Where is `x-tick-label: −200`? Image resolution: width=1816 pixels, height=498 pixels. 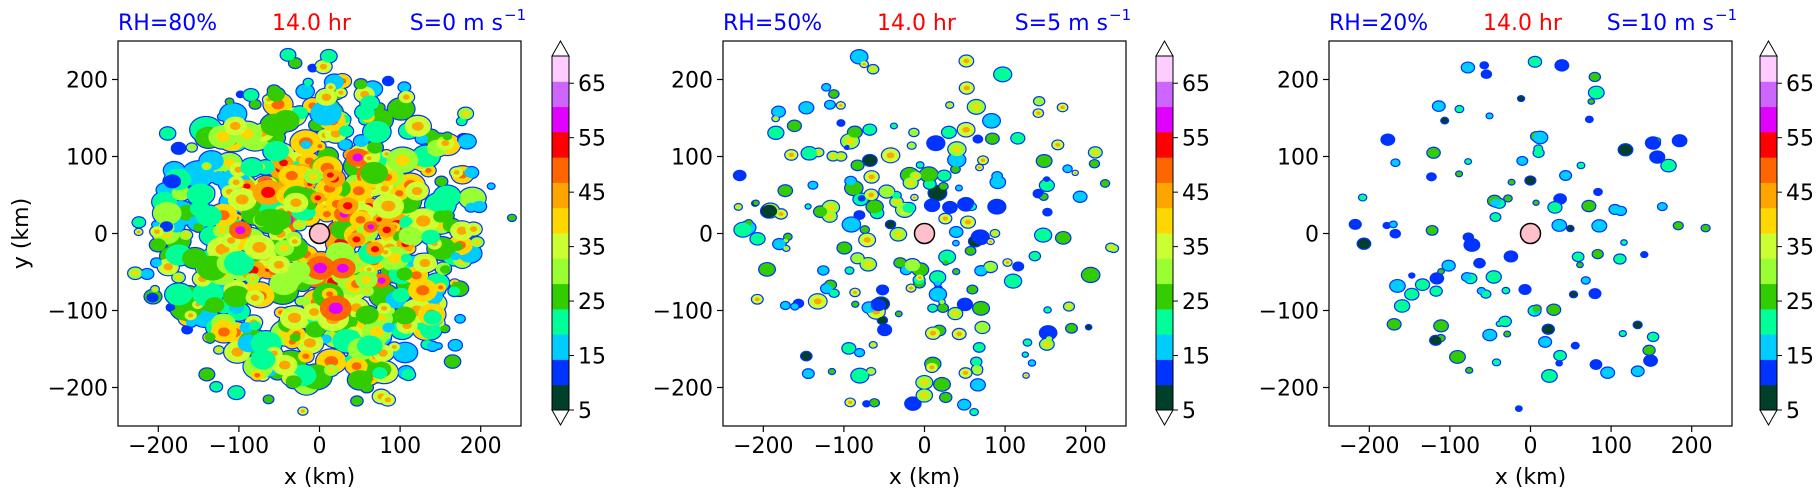 x-tick-label: −200 is located at coordinates (1369, 446).